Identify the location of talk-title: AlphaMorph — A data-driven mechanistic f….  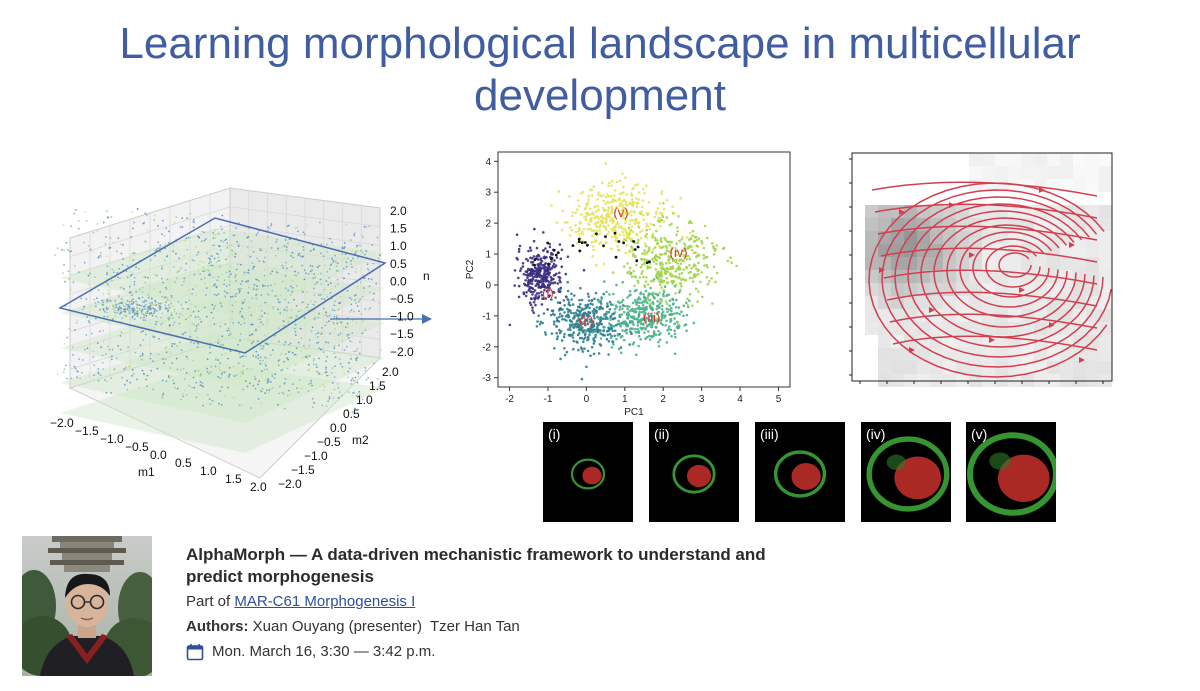
(476, 565).